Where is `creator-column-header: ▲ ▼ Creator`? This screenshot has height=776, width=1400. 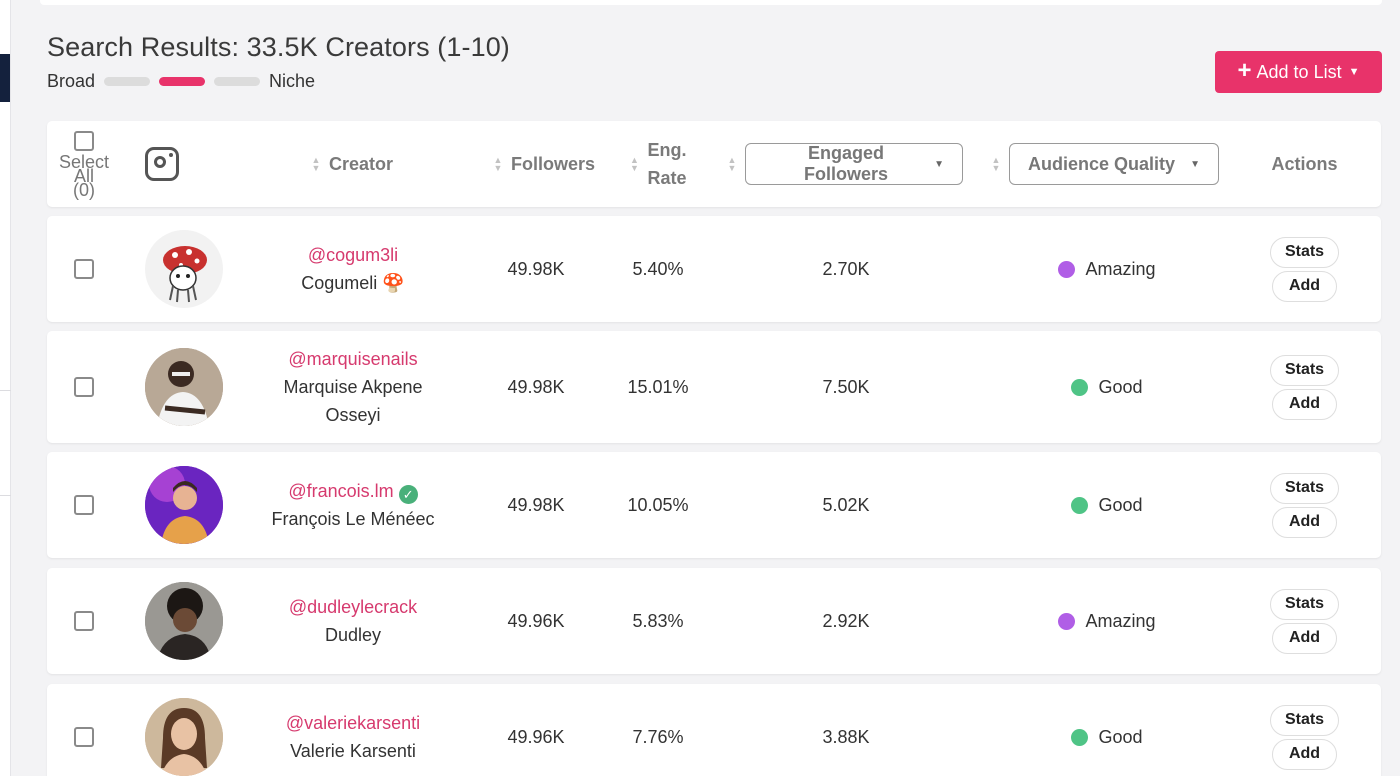 creator-column-header: ▲ ▼ Creator is located at coordinates (352, 164).